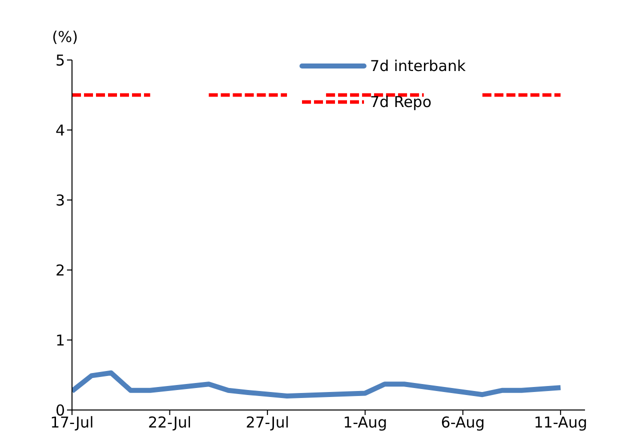 The height and width of the screenshot is (445, 627). What do you see at coordinates (561, 423) in the screenshot?
I see `x-tick-label: 11-Aug` at bounding box center [561, 423].